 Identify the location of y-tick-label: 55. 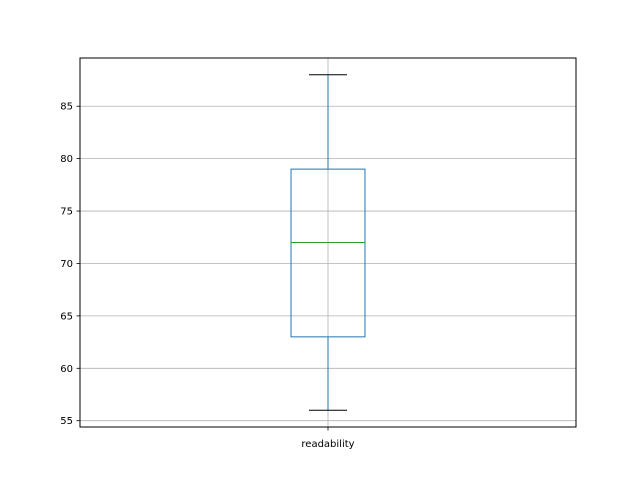
(66, 421).